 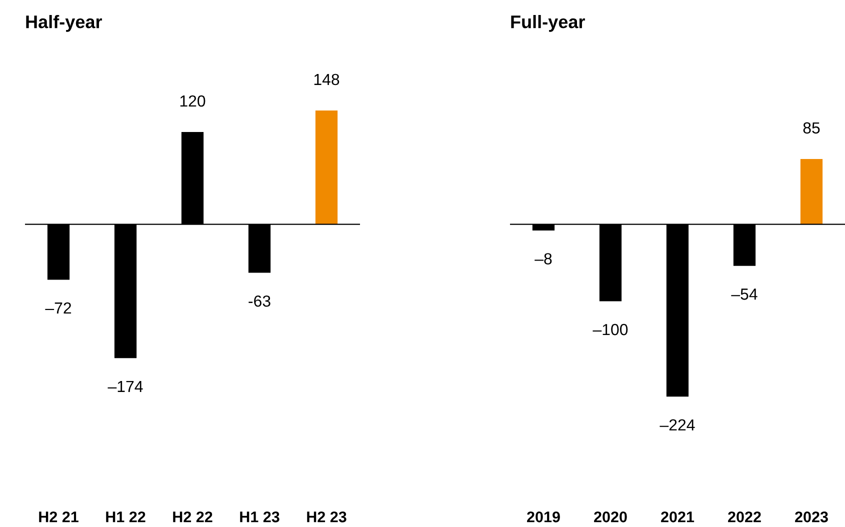 What do you see at coordinates (193, 101) in the screenshot?
I see `data-label: 120` at bounding box center [193, 101].